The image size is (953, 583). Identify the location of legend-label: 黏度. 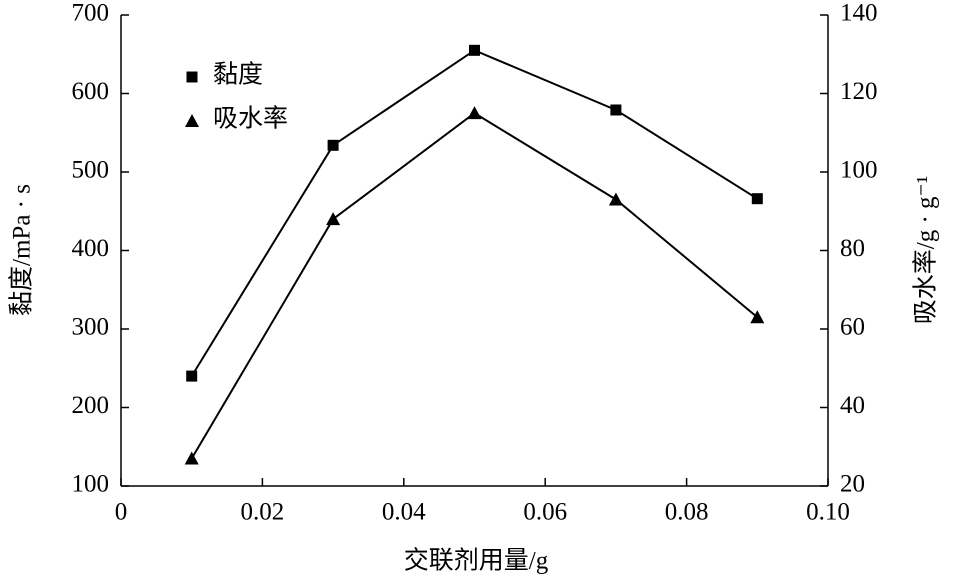
(238, 75).